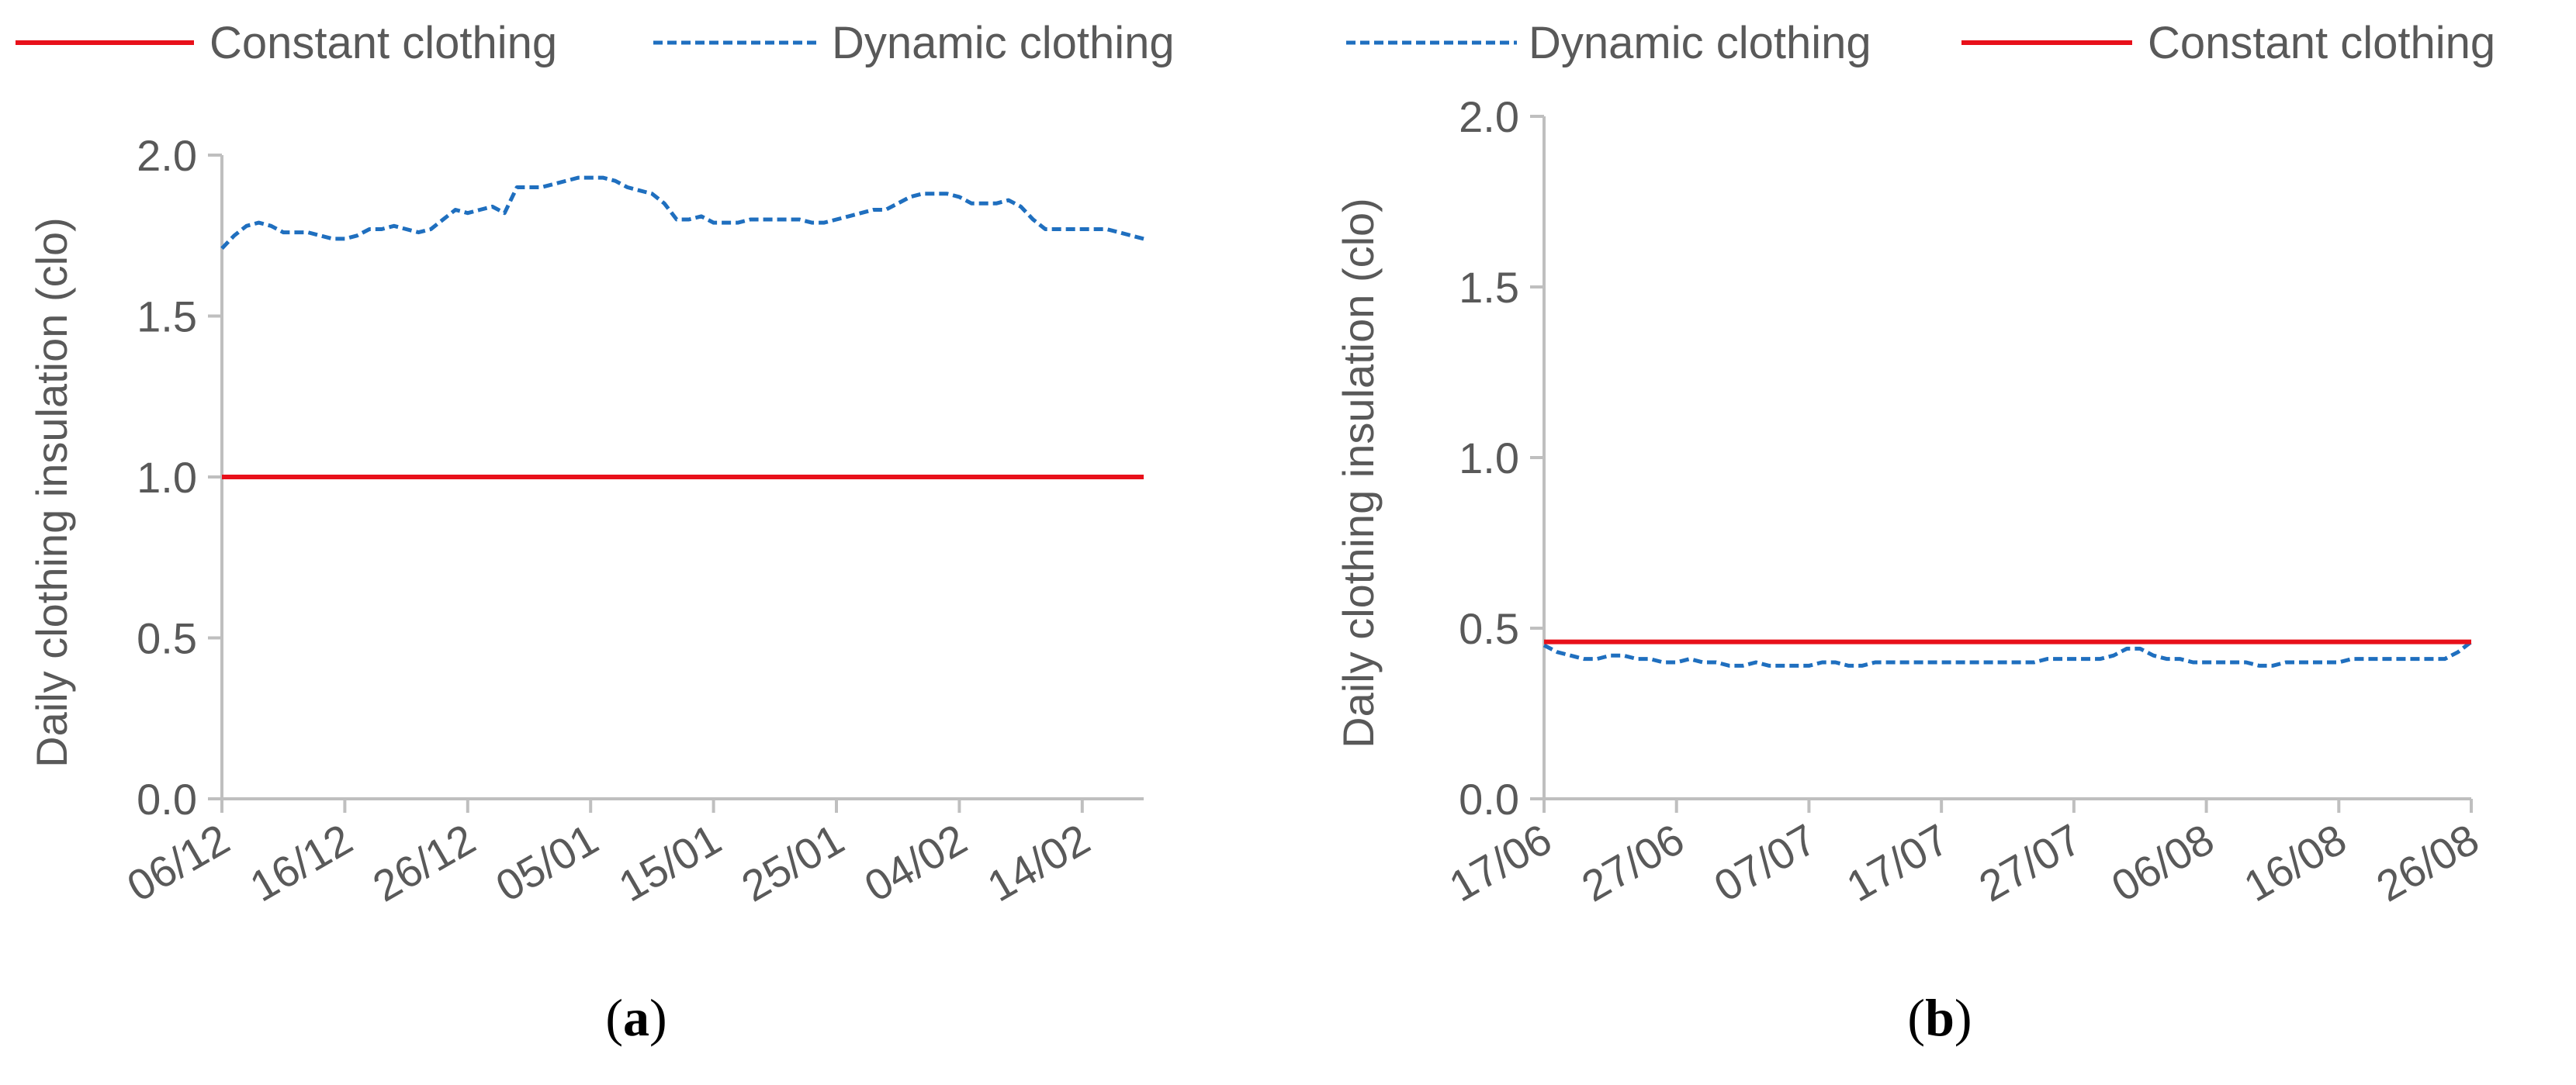 This screenshot has width=2576, height=1085. What do you see at coordinates (1633, 862) in the screenshot?
I see `x-tick-label: 27/06` at bounding box center [1633, 862].